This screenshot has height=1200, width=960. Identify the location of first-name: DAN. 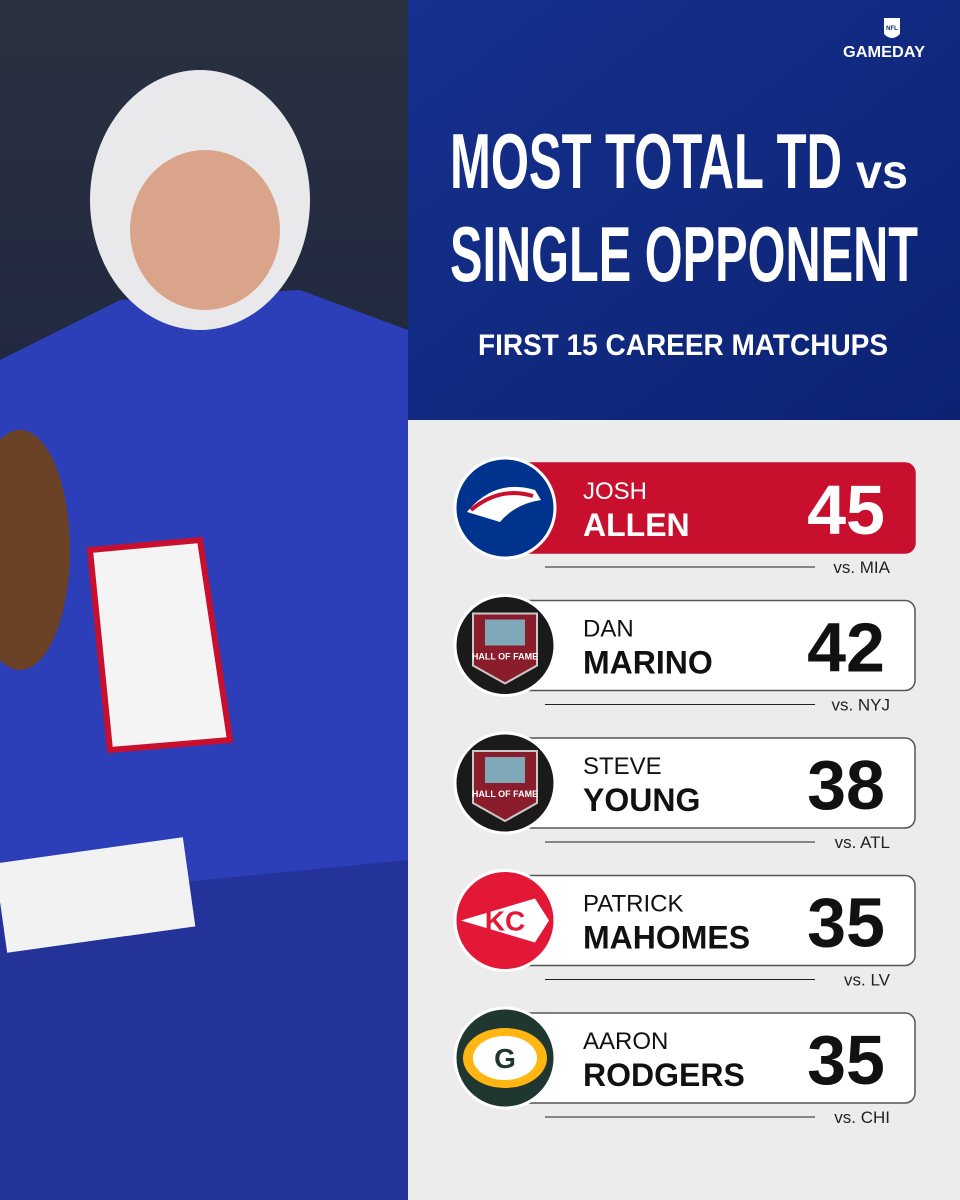
(608, 629).